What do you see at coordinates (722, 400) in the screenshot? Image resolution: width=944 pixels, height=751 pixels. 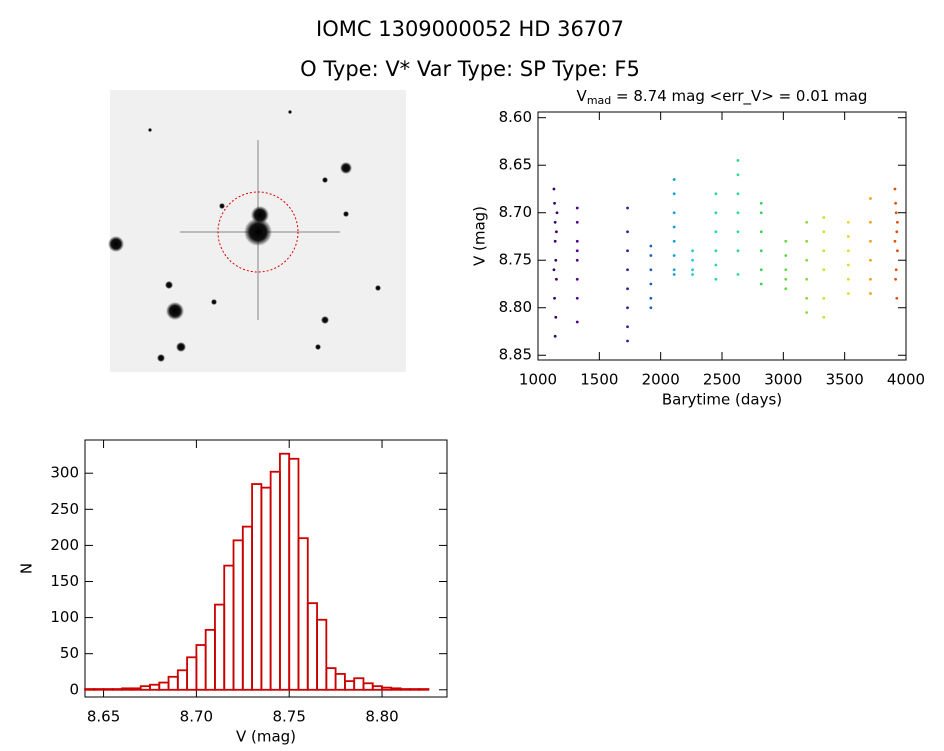 I see `x-axis-label: Barytime (days)` at bounding box center [722, 400].